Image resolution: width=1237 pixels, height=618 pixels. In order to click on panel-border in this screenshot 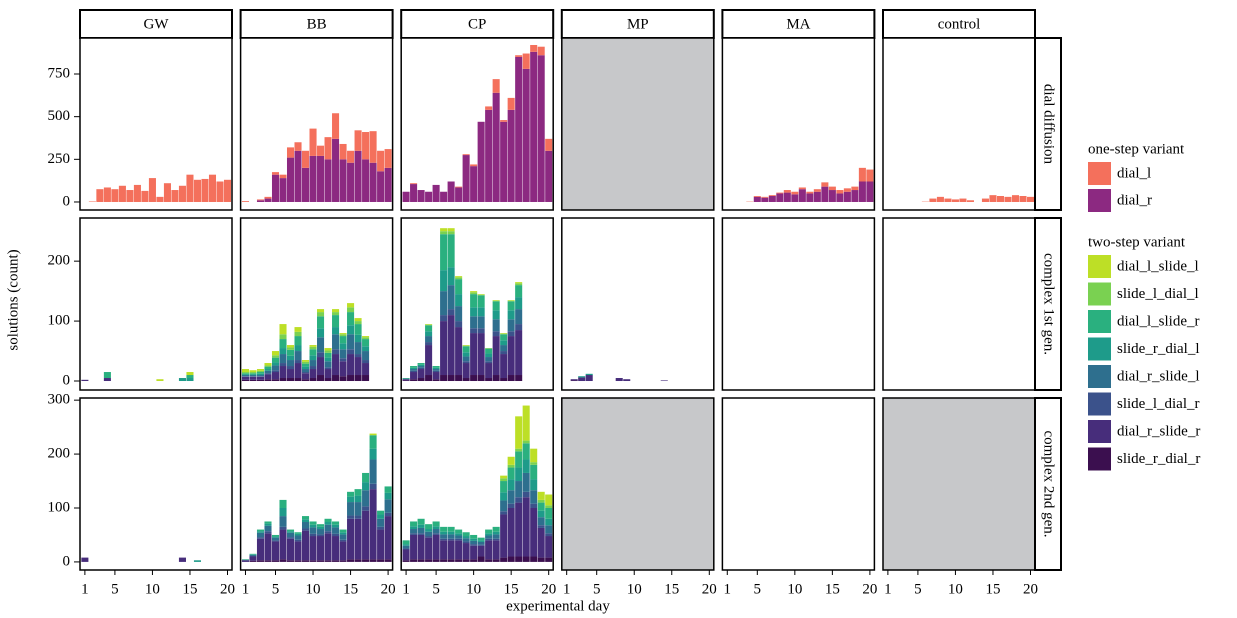, I will do `click(156, 484)`.